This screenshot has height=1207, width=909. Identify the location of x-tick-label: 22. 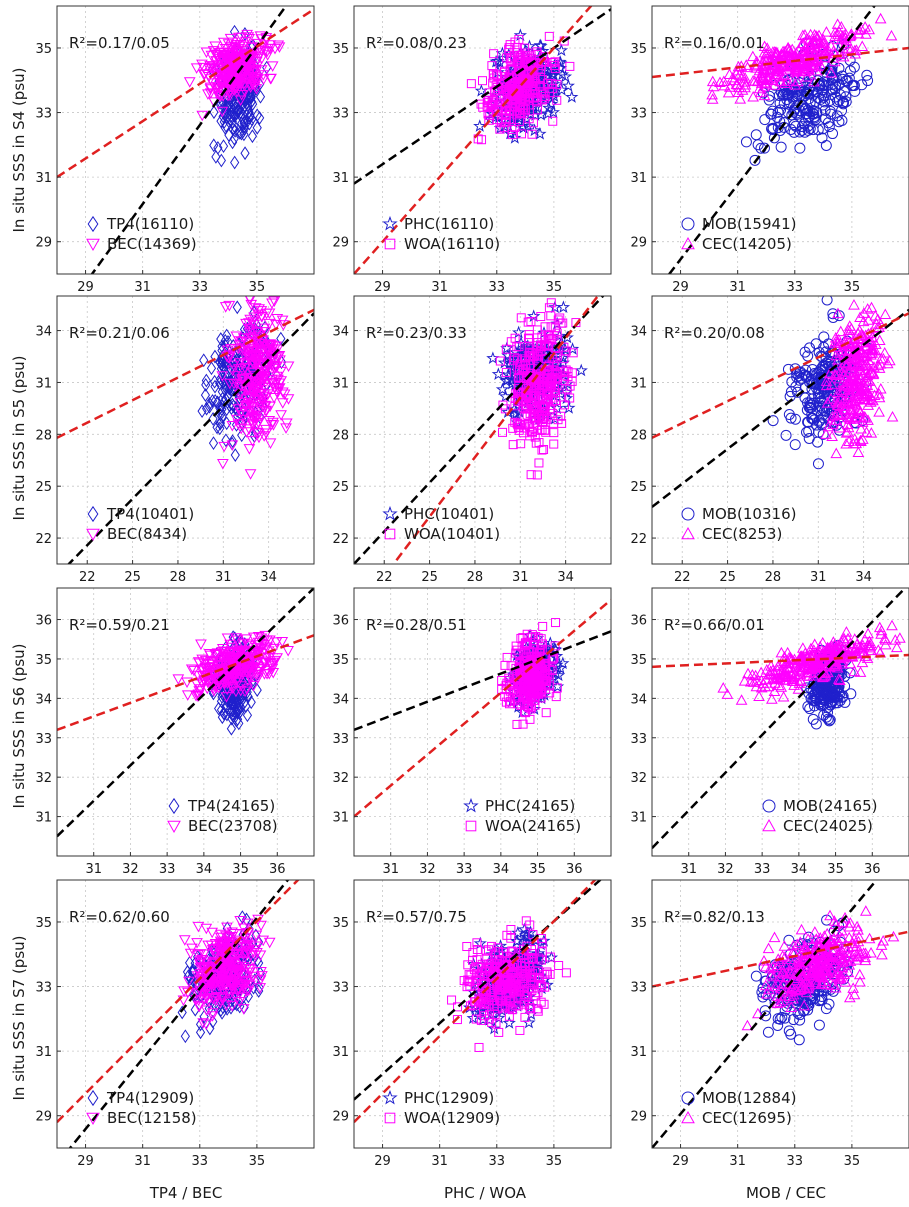
(682, 577).